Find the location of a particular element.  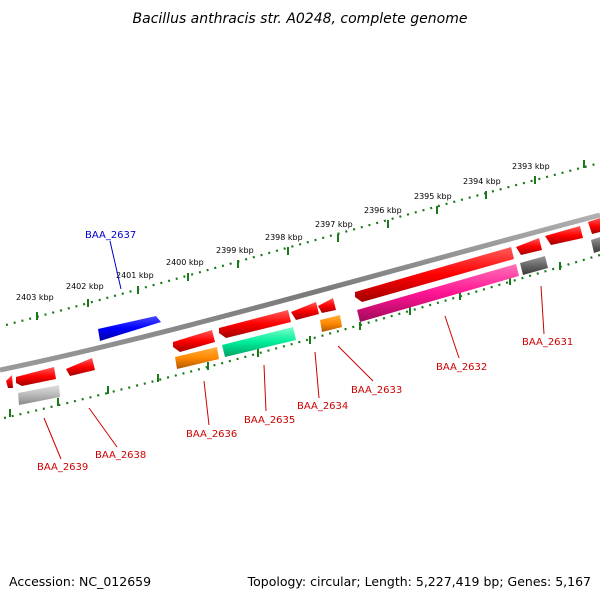

feature-magenta-bar is located at coordinates (438, 293).